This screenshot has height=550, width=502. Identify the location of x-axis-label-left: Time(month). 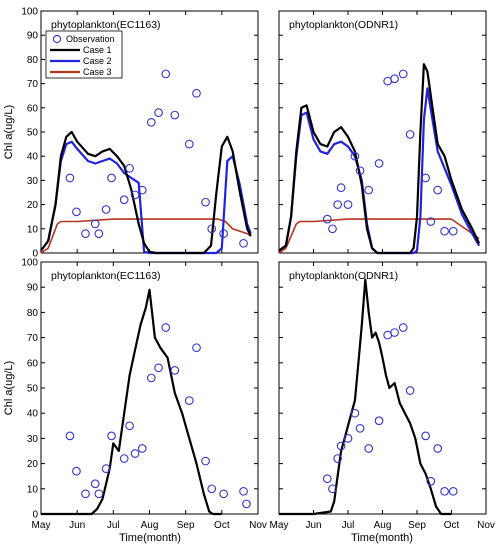
(150, 538).